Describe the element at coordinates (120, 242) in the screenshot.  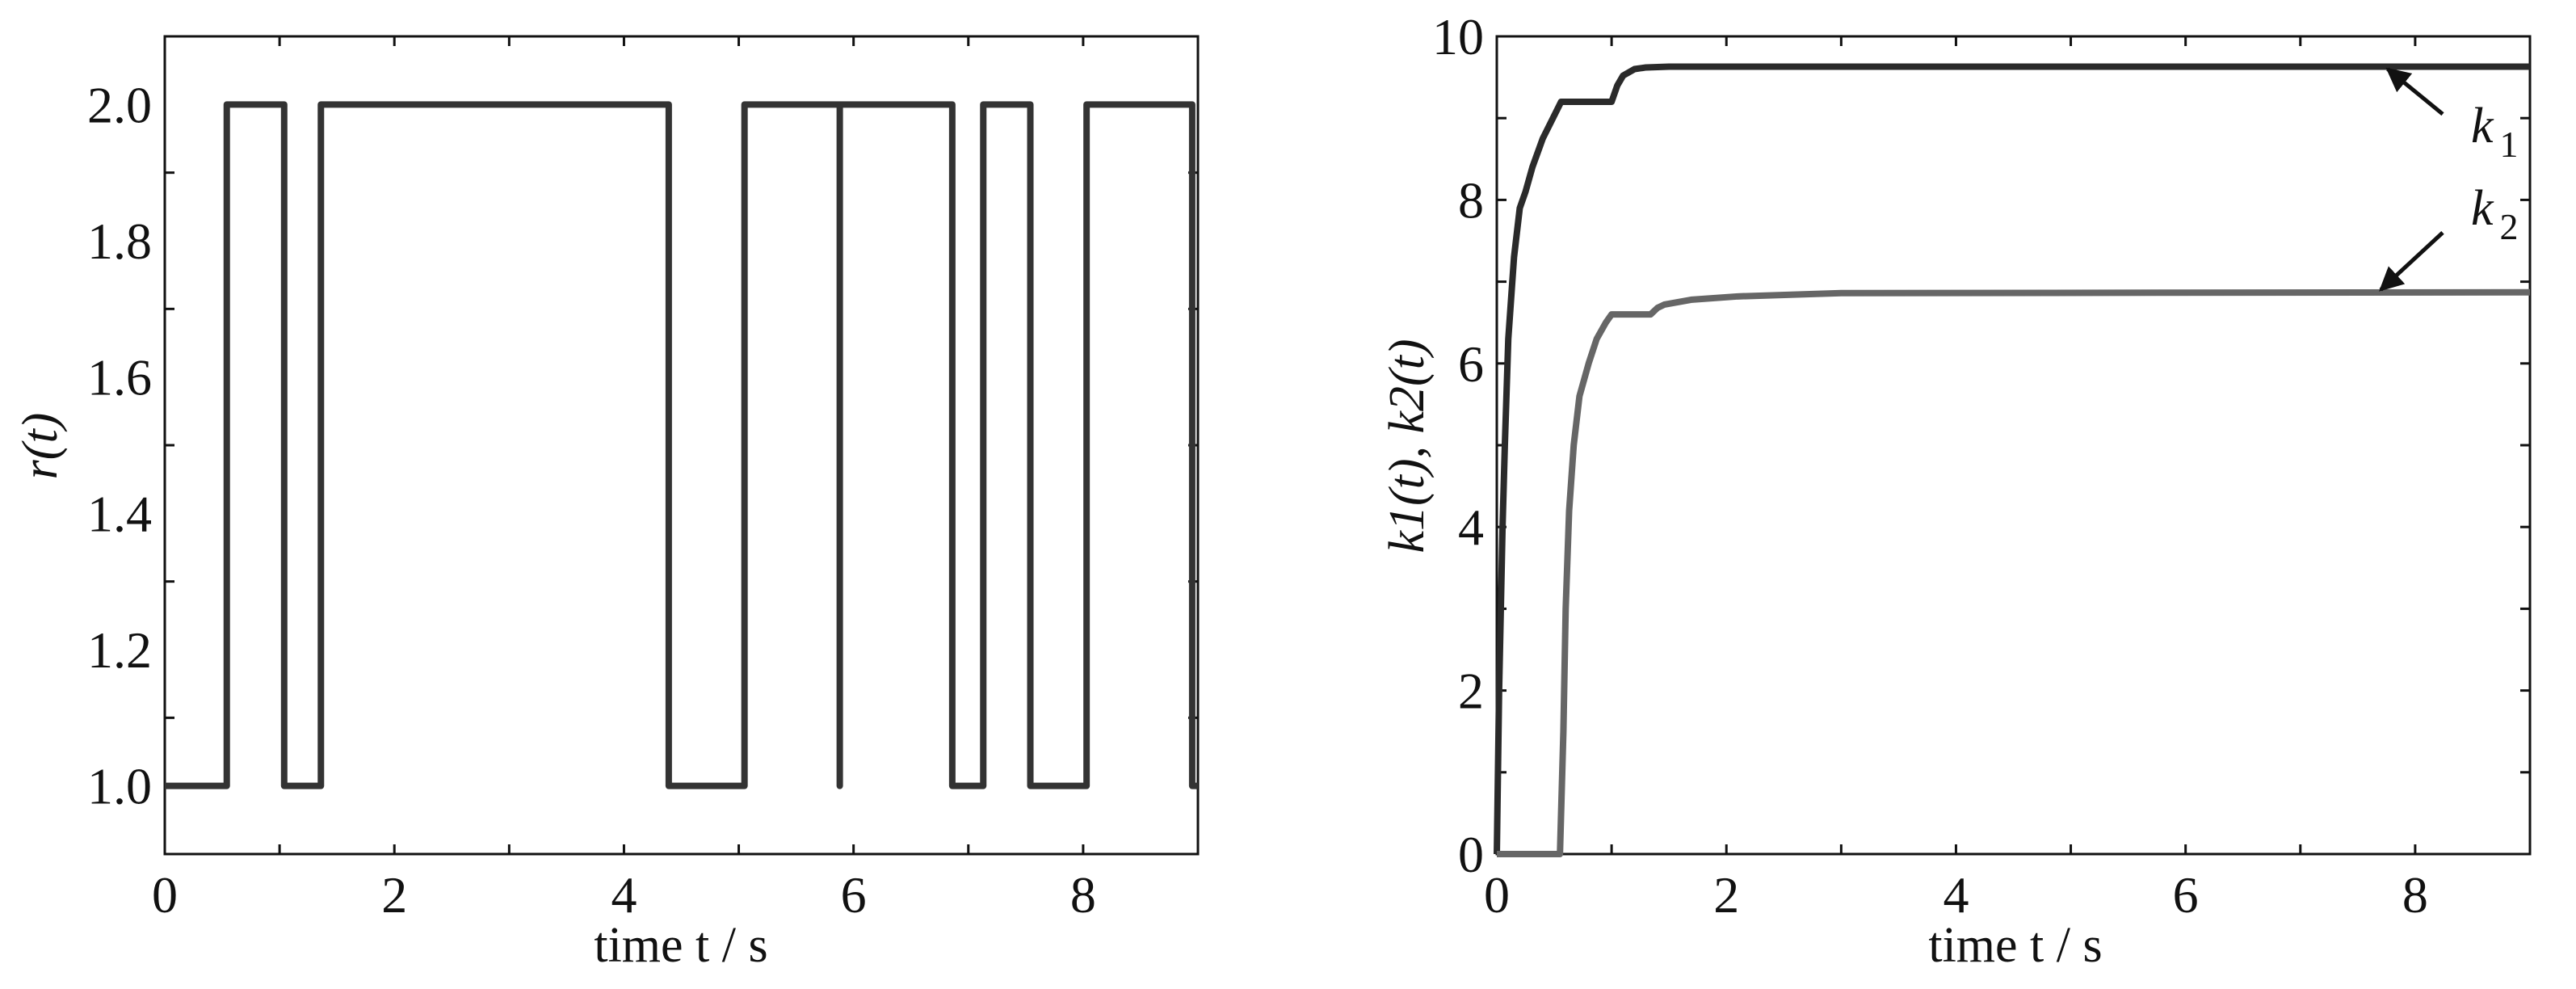
I see `y-tick-label: 1.8` at that location.